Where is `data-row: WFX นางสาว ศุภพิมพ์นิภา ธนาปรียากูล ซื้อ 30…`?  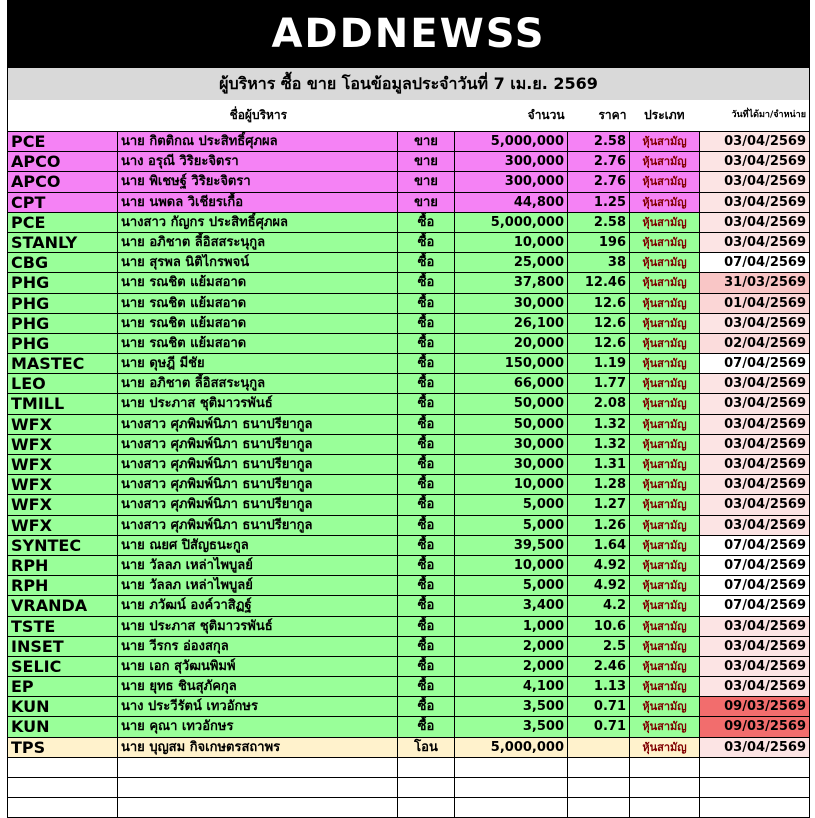 data-row: WFX นางสาว ศุภพิมพ์นิภา ธนาปรียากูล ซื้อ 30… is located at coordinates (408, 444).